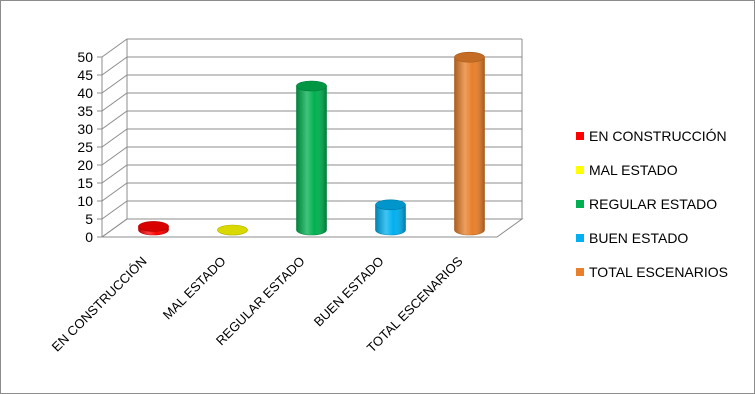  I want to click on y-tick-label: 10, so click(85, 201).